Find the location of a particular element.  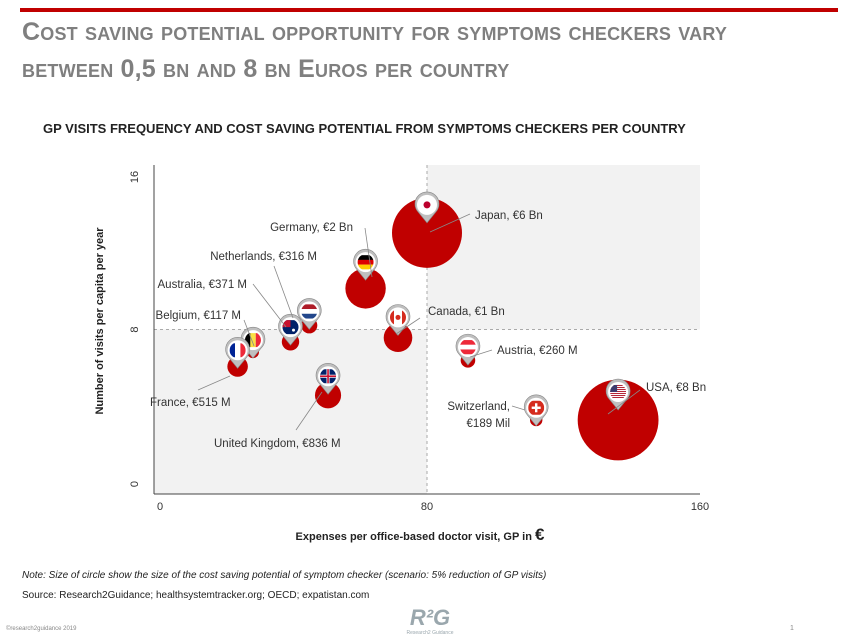

y-tick-label: 16 is located at coordinates (135, 177).